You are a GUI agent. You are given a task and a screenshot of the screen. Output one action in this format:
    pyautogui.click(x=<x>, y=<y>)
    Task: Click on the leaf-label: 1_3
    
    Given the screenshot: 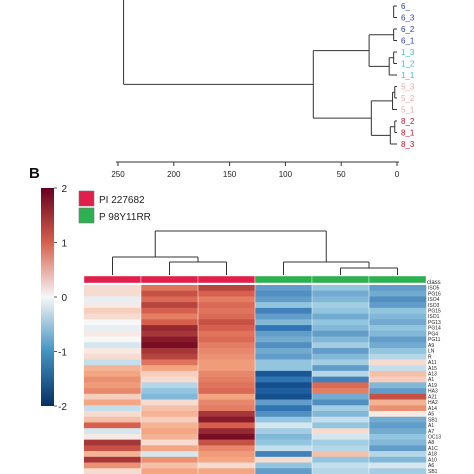 What is the action you would take?
    pyautogui.click(x=408, y=52)
    